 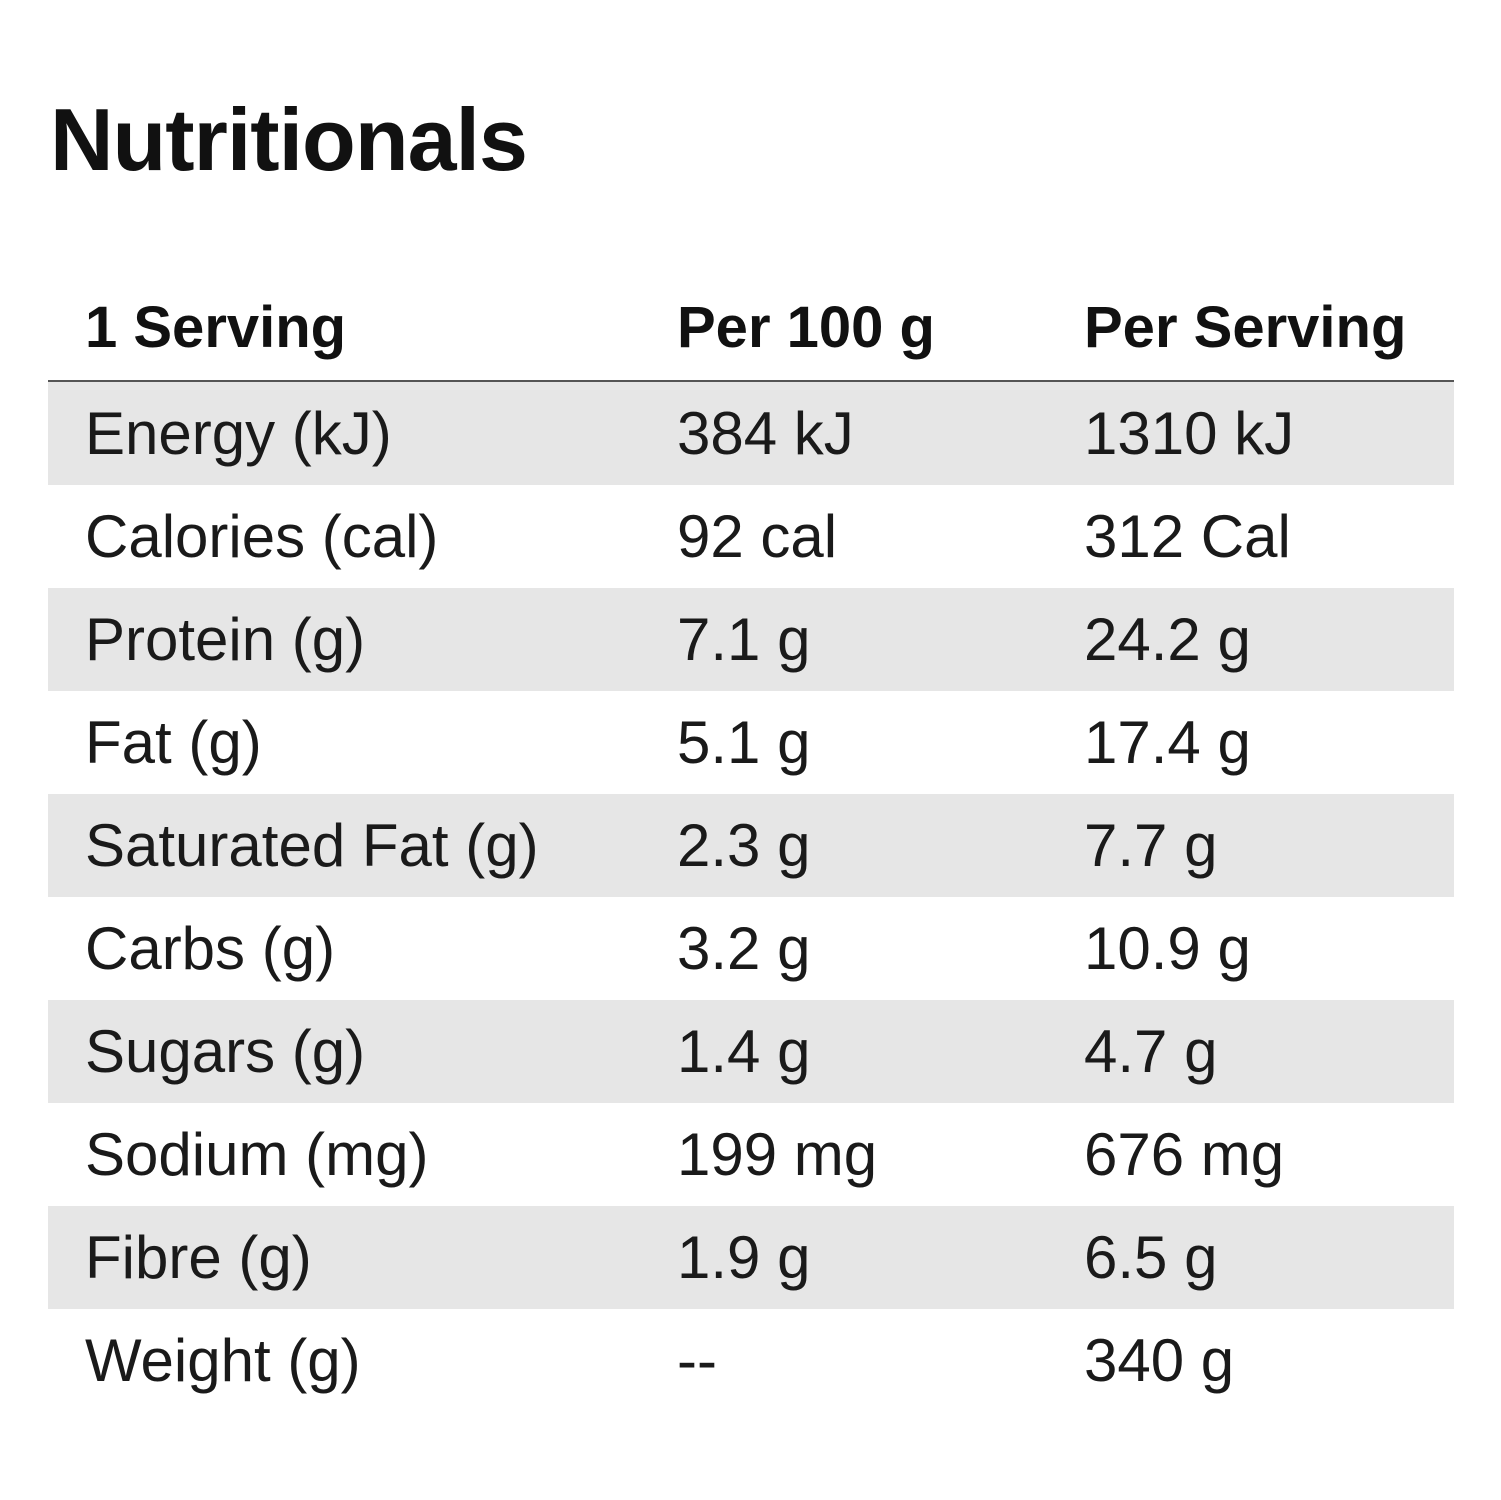 What do you see at coordinates (1184, 1154) in the screenshot?
I see `row-per-serving: 676 mg` at bounding box center [1184, 1154].